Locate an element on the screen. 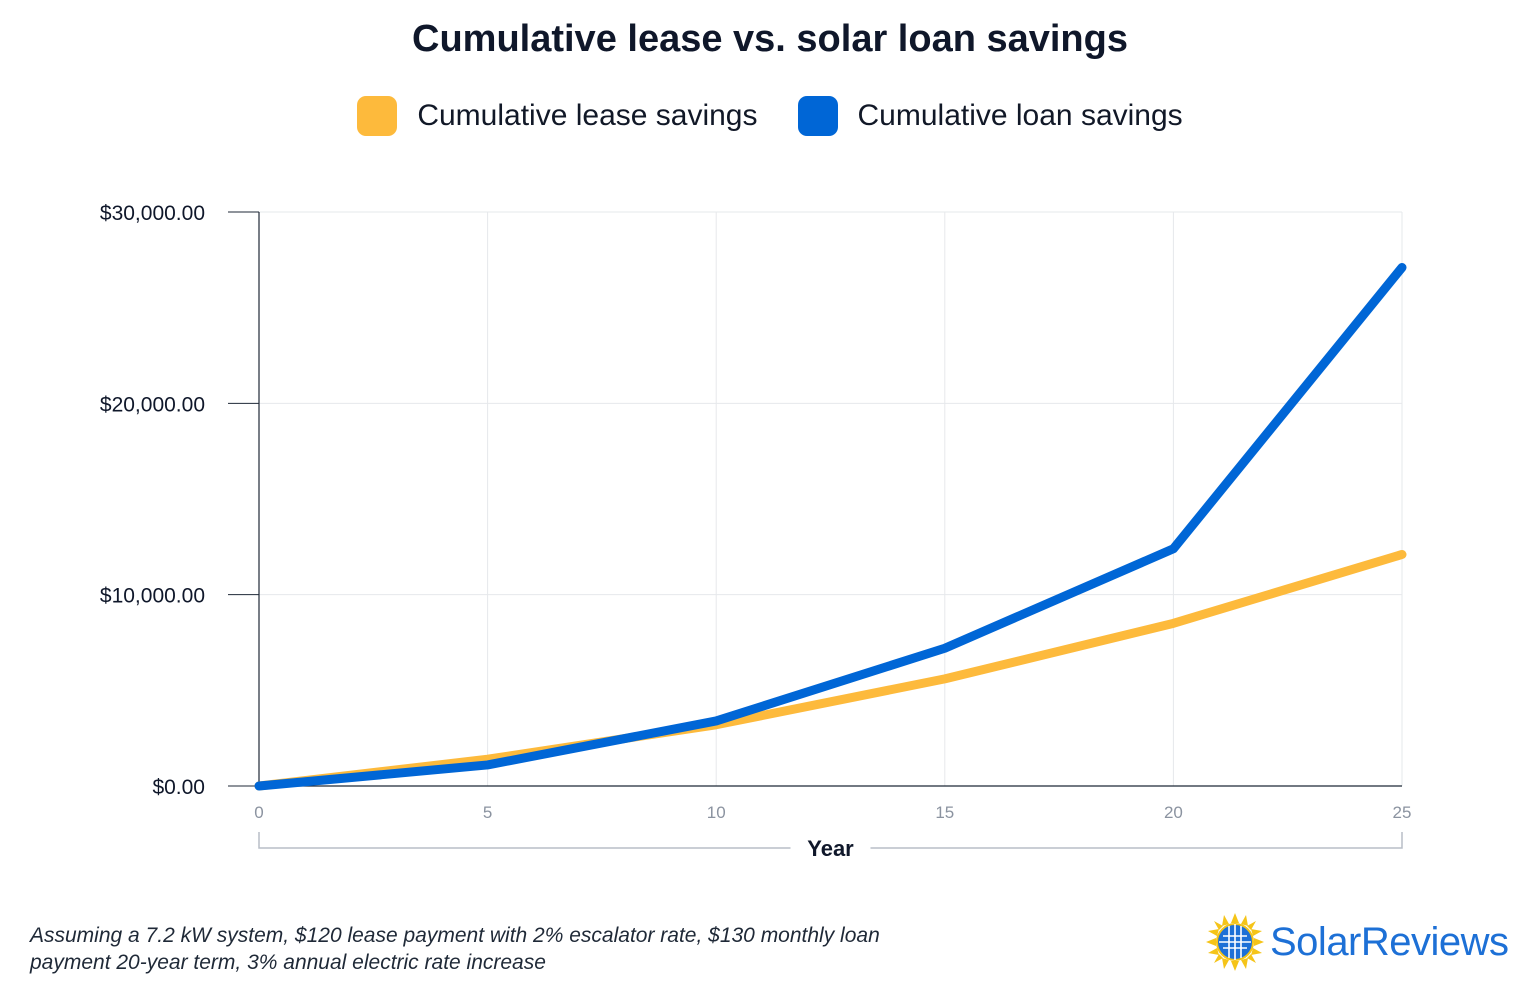 The image size is (1540, 1006). x-tick-label: 5 is located at coordinates (487, 812).